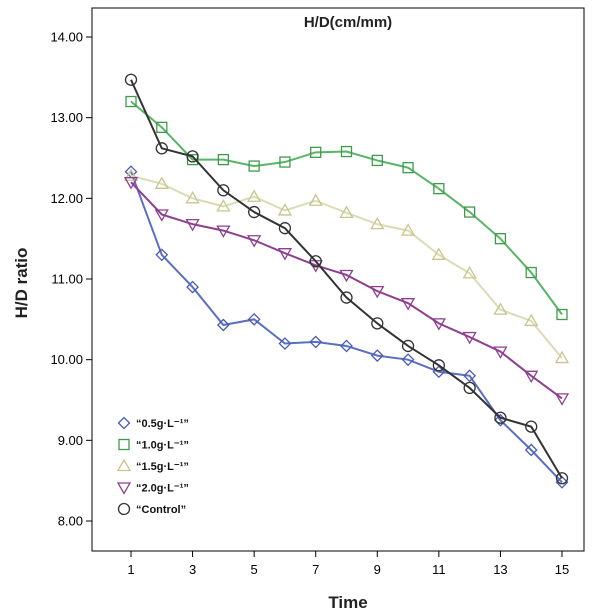 The image size is (600, 615). I want to click on x-tick-label: 15, so click(562, 569).